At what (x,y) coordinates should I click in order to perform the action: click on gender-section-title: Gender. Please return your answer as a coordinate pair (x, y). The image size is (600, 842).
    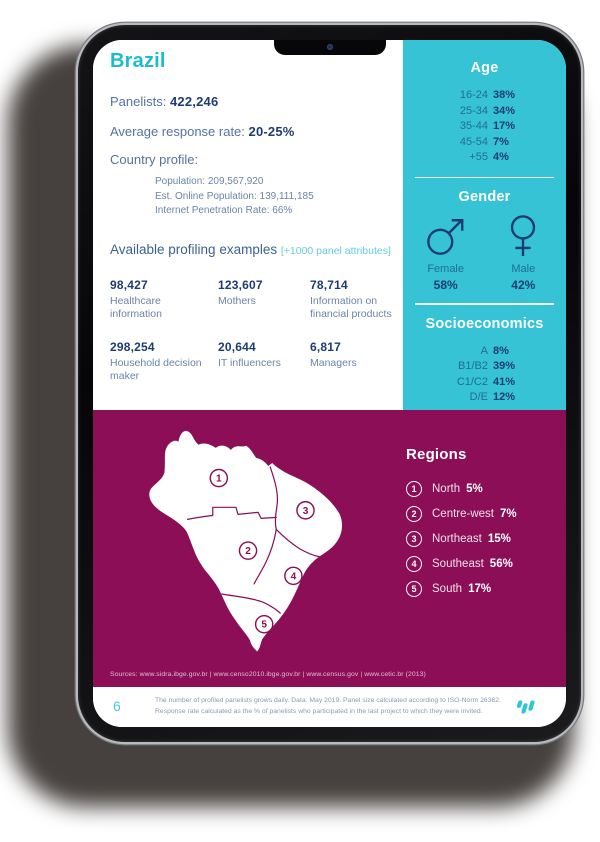
    Looking at the image, I should click on (484, 197).